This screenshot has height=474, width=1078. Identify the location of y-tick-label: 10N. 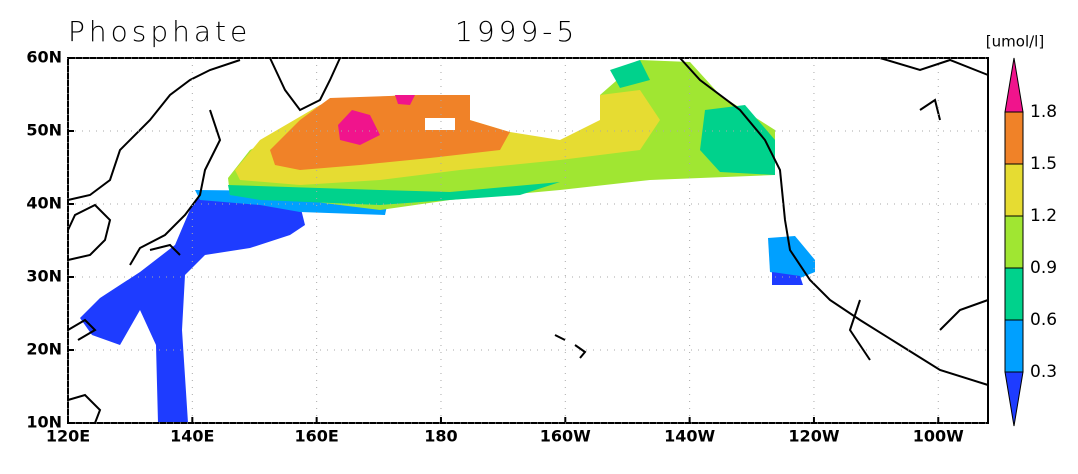
(44, 422).